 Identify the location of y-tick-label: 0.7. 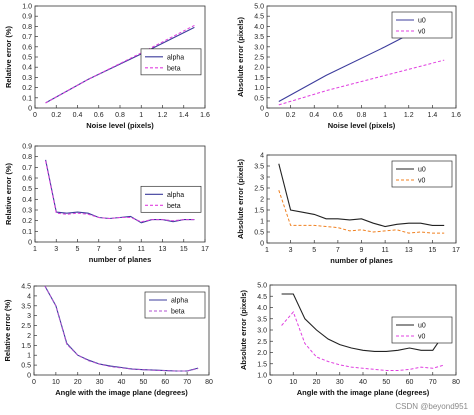
(27, 168).